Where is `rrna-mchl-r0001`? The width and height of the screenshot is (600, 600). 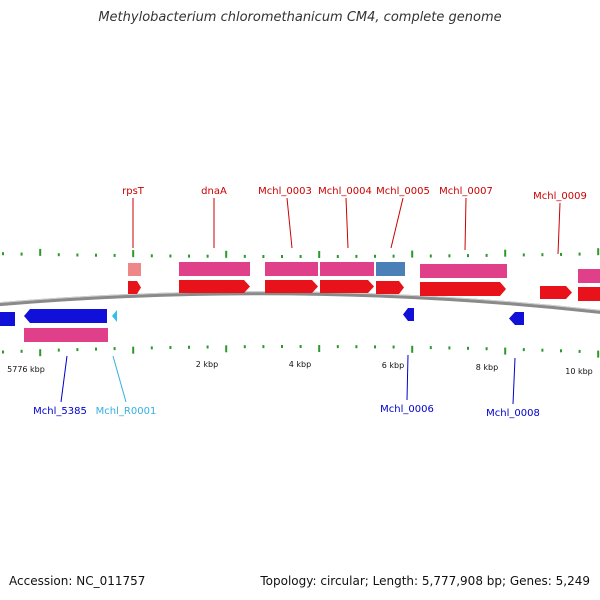
rrna-mchl-r0001 is located at coordinates (114, 316).